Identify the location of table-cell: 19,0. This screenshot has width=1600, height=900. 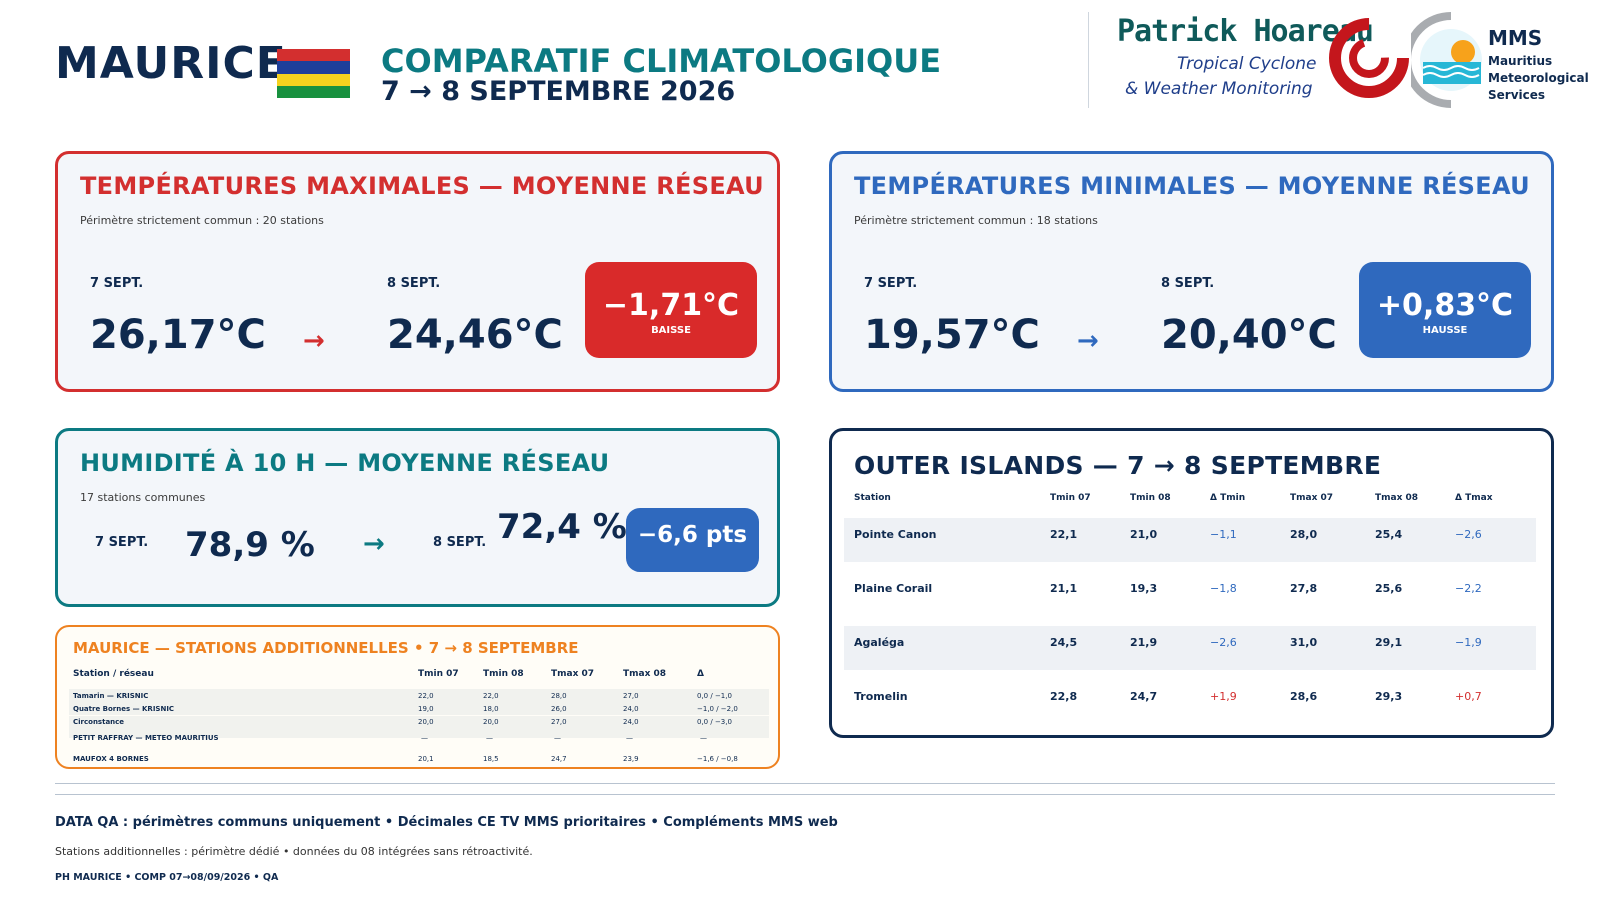
(426, 709).